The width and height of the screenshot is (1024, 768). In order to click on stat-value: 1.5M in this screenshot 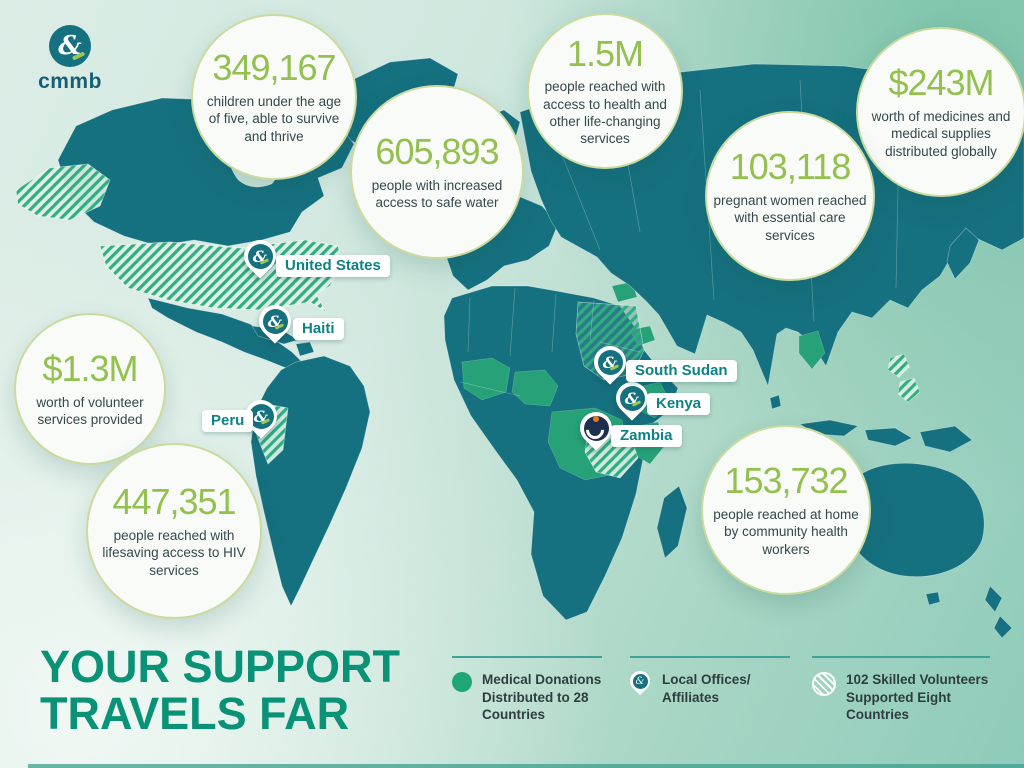, I will do `click(605, 53)`.